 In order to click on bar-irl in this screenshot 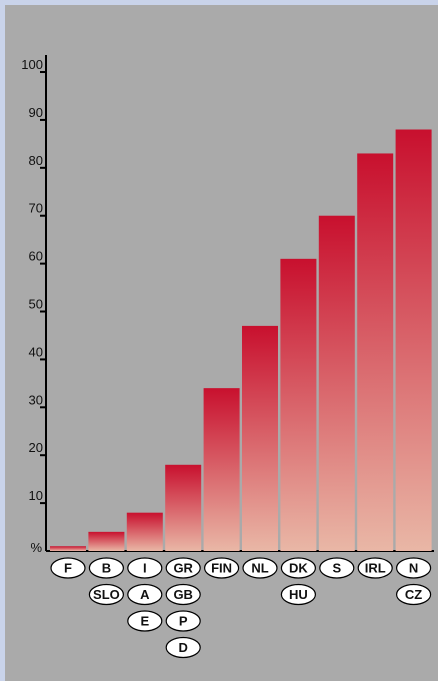, I will do `click(375, 352)`.